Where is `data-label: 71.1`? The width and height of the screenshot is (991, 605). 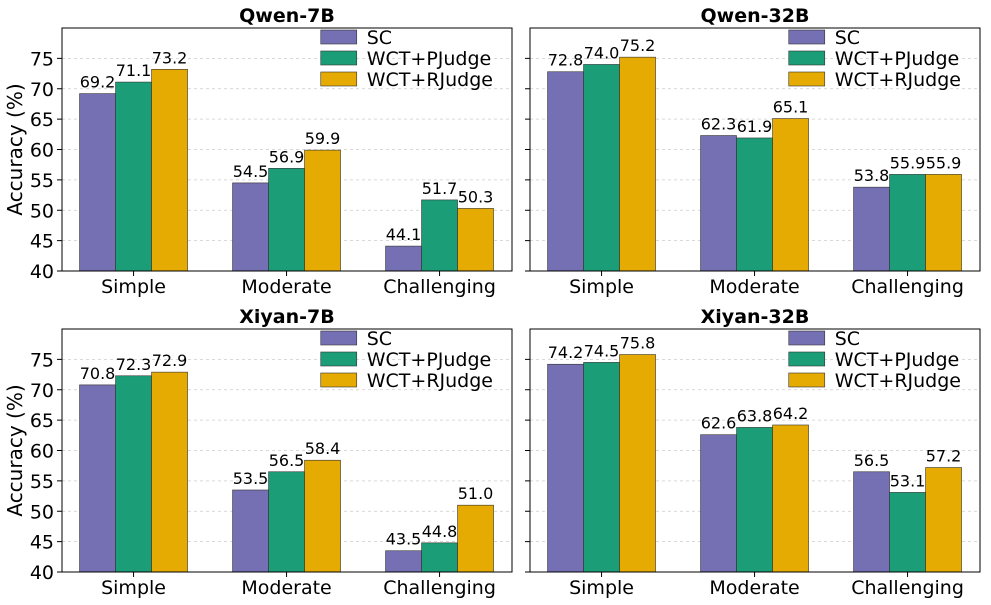
data-label: 71.1 is located at coordinates (134, 70).